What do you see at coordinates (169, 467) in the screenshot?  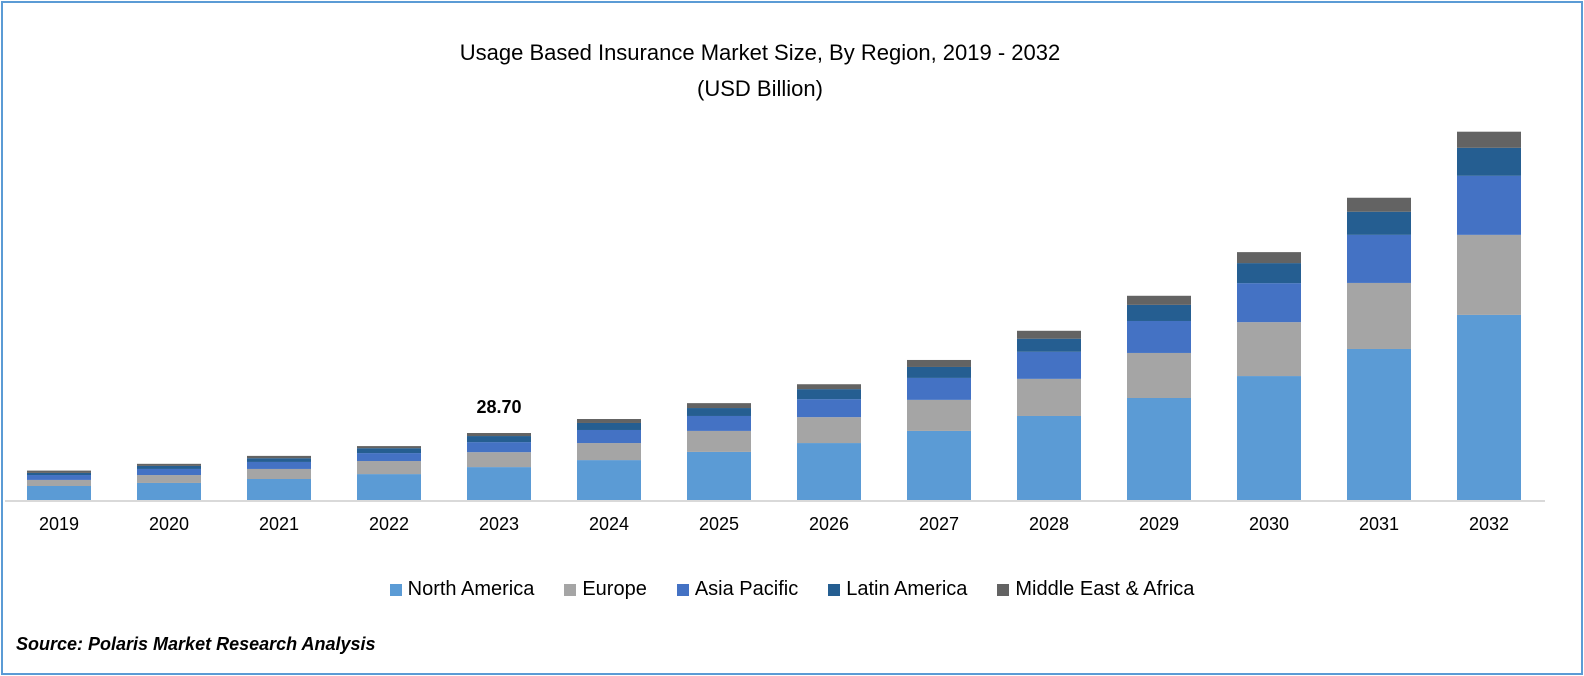 I see `bar-segment-latin-america-2020` at bounding box center [169, 467].